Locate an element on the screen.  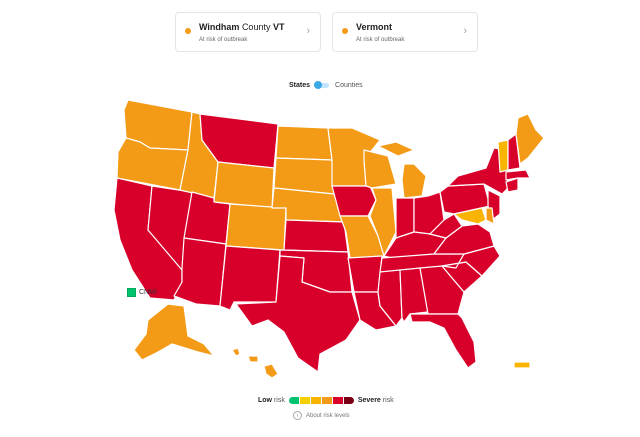
territory-swatch is located at coordinates (131, 292).